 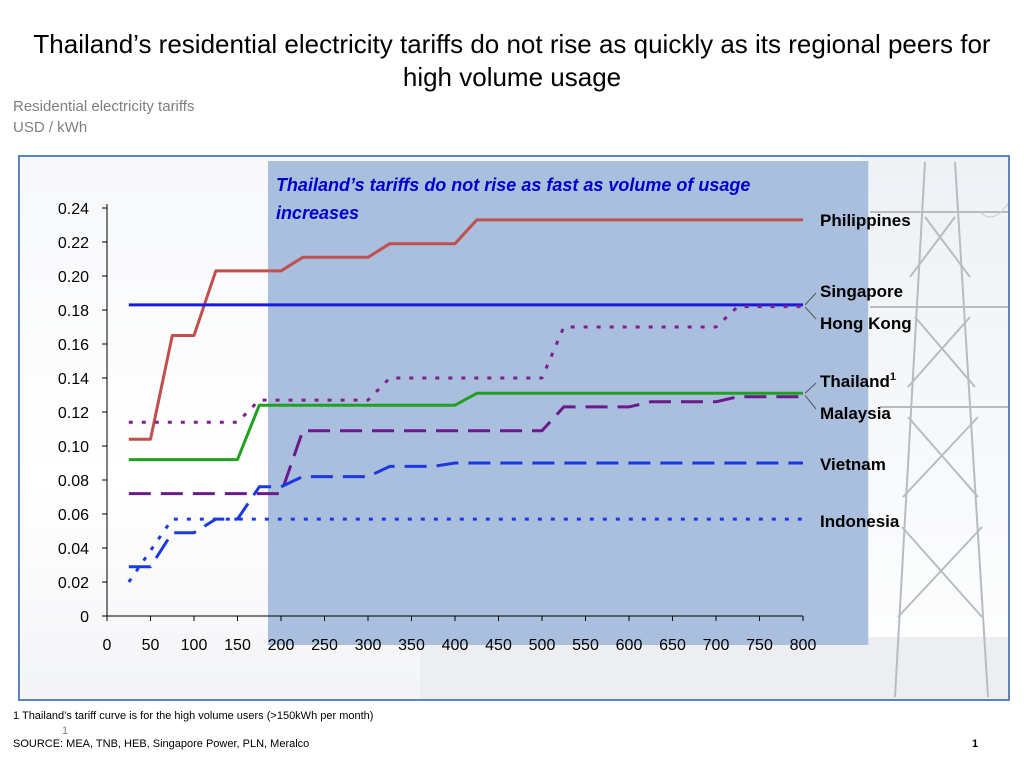 I want to click on x-tick-label: 300, so click(x=368, y=645).